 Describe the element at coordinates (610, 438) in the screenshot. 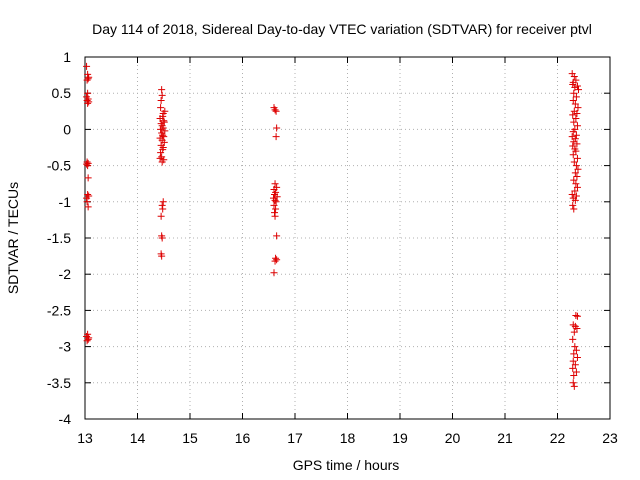

I see `x-tick-label: 23` at that location.